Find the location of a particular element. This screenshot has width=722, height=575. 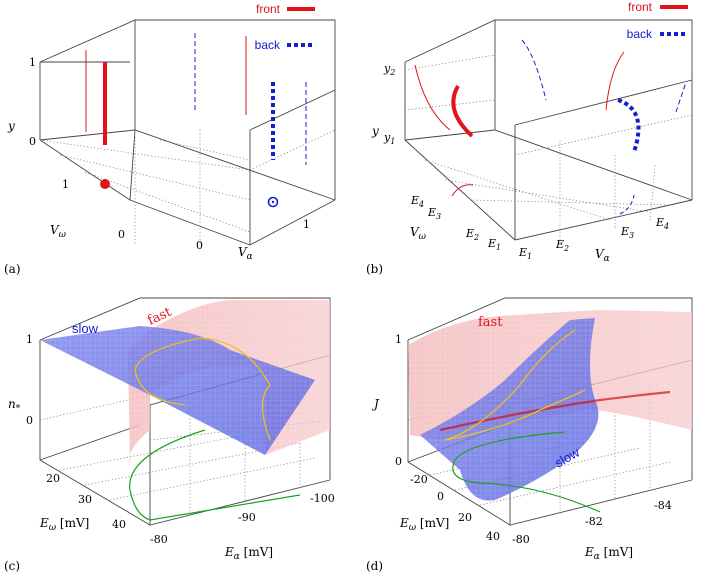

panel-d-fast-label: fast is located at coordinates (490, 322).